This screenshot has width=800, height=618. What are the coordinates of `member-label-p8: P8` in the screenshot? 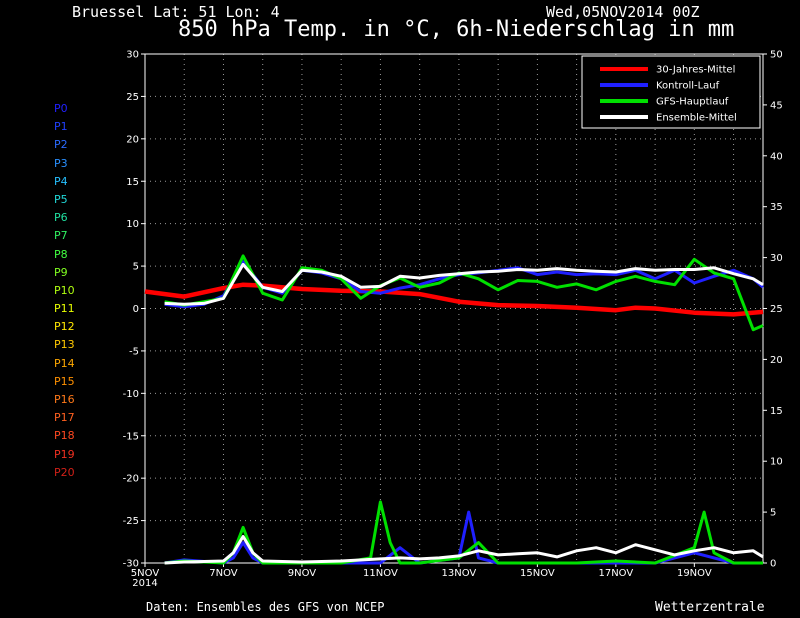 It's located at (61, 254).